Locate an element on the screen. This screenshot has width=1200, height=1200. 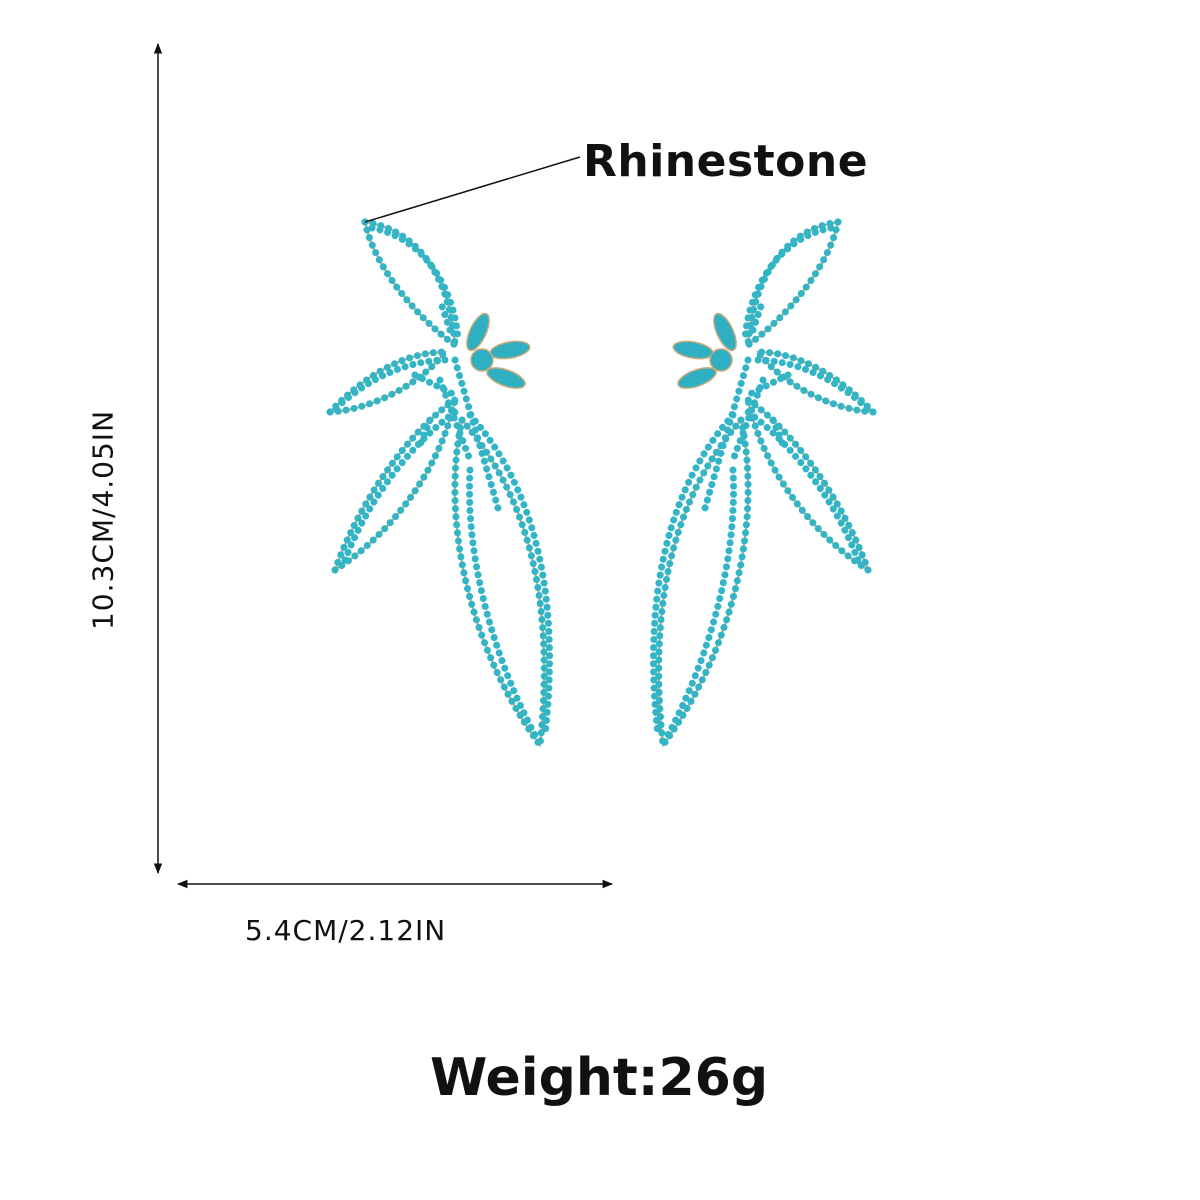
weight-label: Weight:26g is located at coordinates (599, 1078).